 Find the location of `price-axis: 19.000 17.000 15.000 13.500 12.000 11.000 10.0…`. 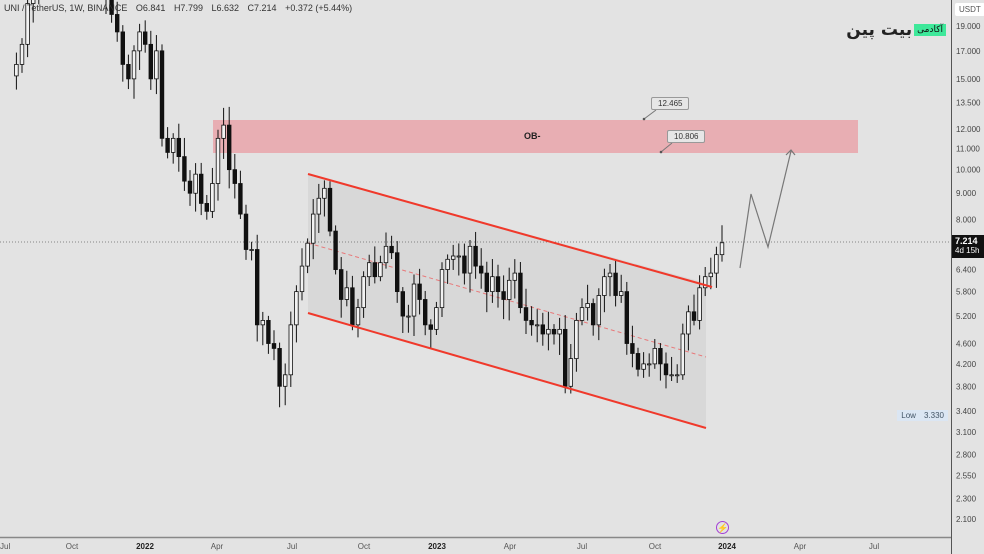

price-axis: 19.000 17.000 15.000 13.500 12.000 11.000 10.0… is located at coordinates (968, 273).